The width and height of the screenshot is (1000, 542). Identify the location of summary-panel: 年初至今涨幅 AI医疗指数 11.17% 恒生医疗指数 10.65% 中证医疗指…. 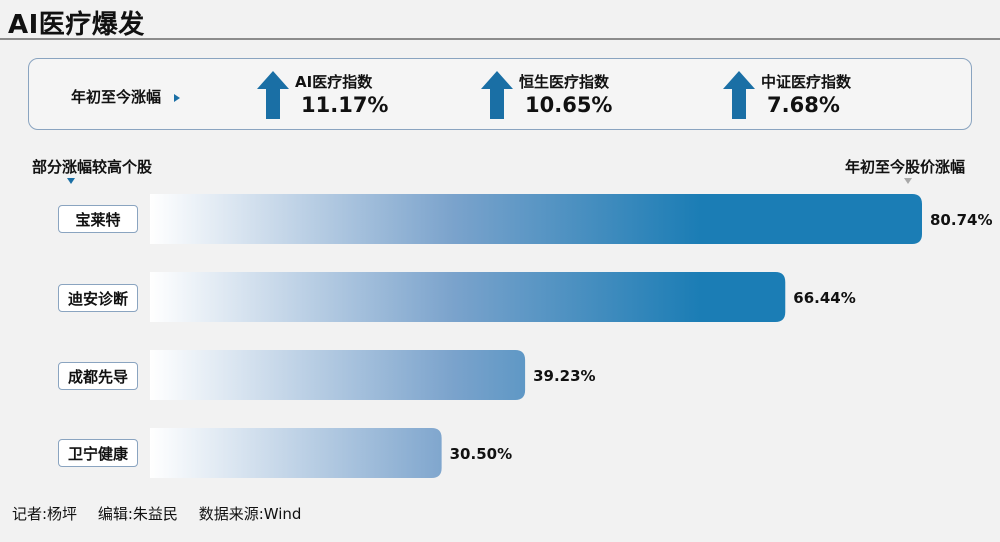
(500, 94).